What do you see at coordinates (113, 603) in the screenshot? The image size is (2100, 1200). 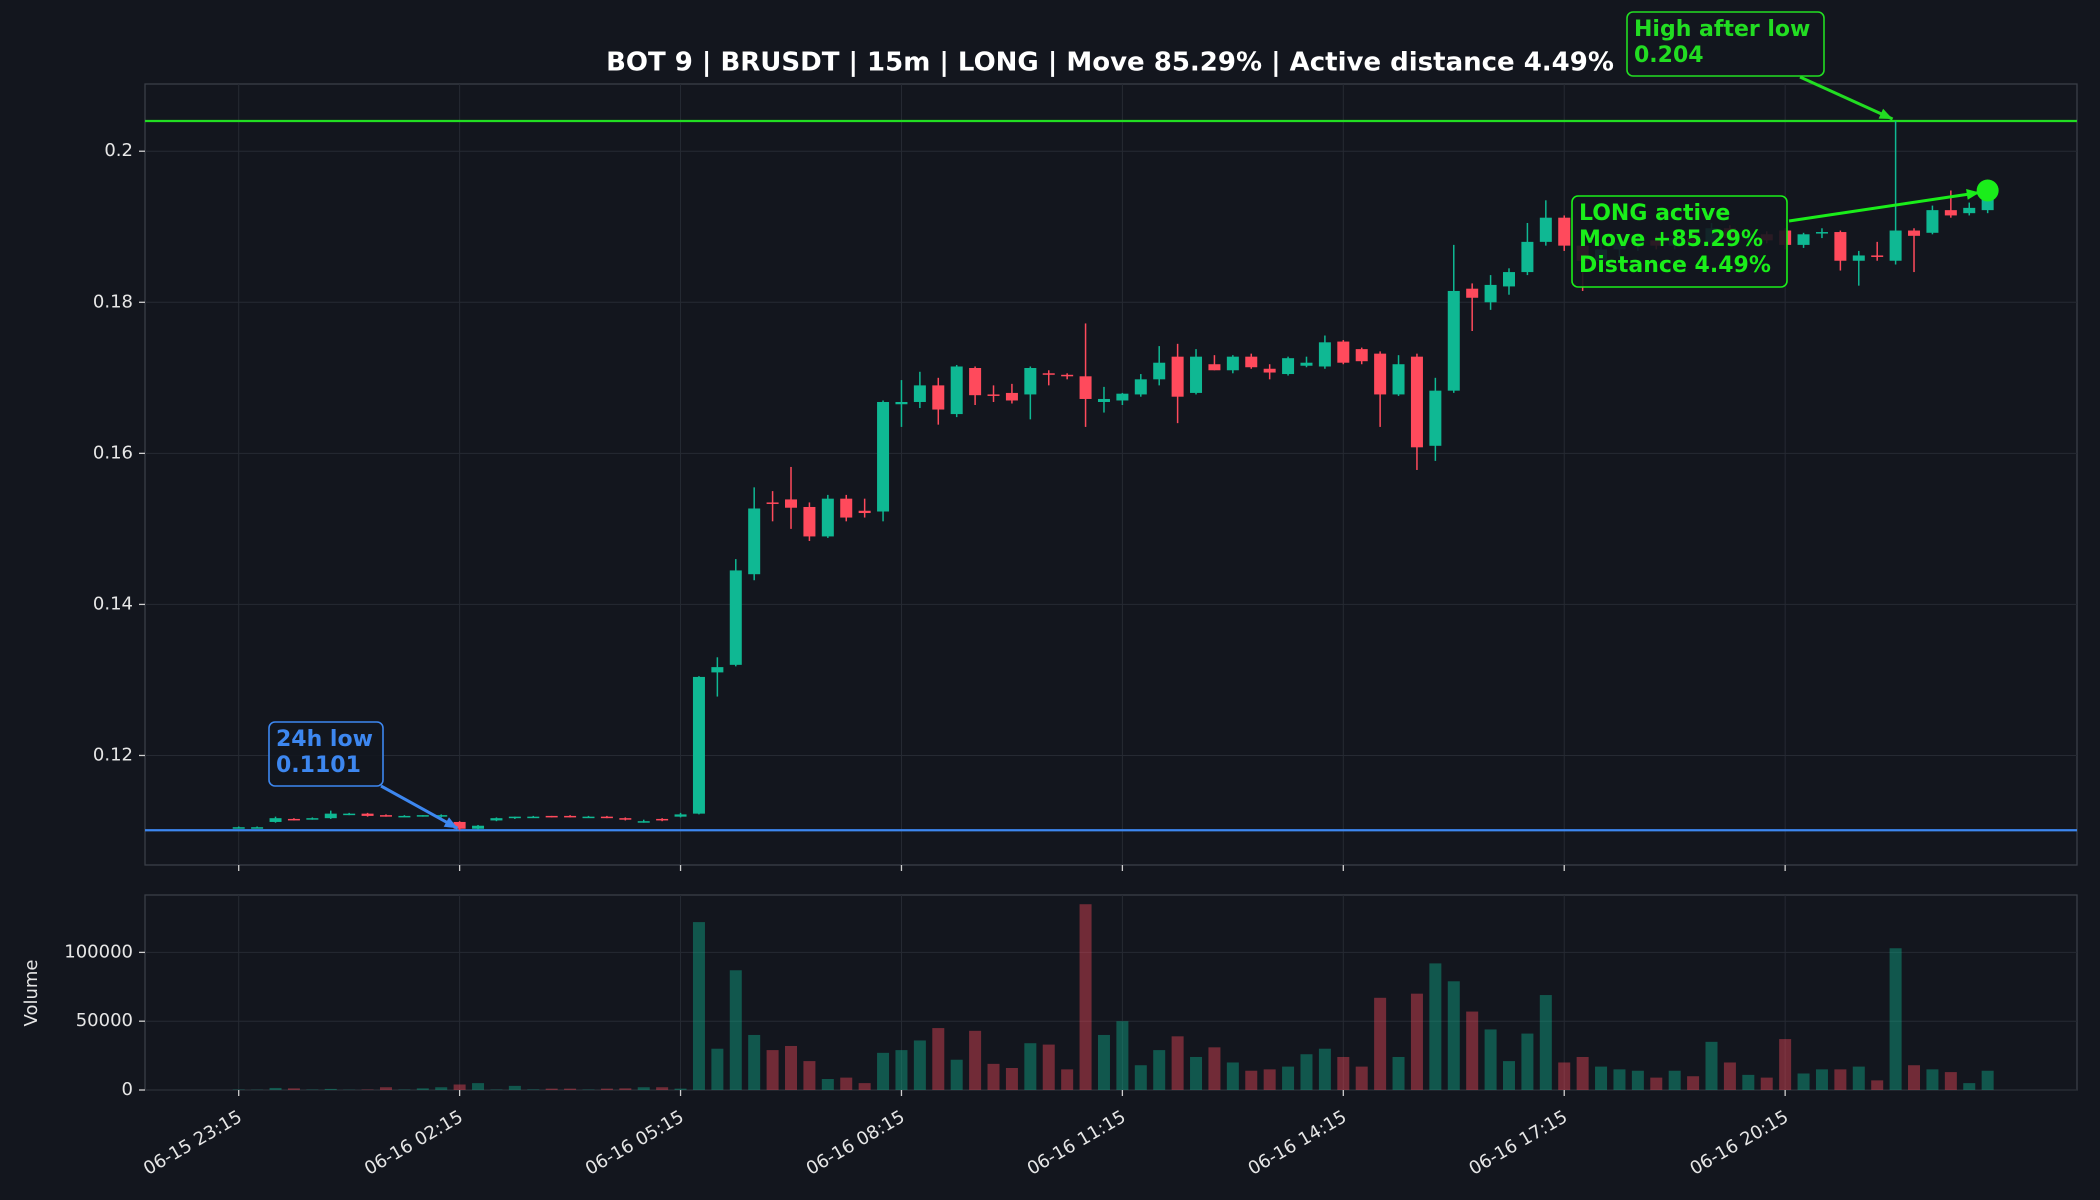 I see `y-tick-label: 0.14` at bounding box center [113, 603].